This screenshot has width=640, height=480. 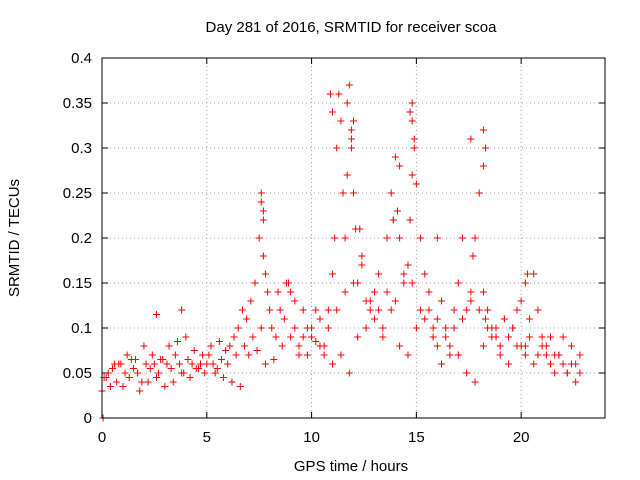 I want to click on y-tick-label: 0, so click(x=88, y=418).